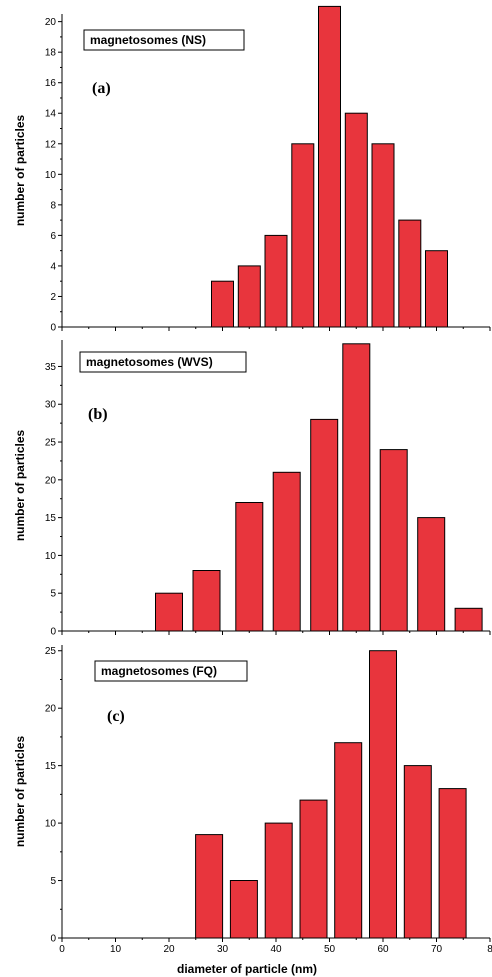 This screenshot has width=492, height=977. What do you see at coordinates (149, 362) in the screenshot?
I see `legend-label: magnetosomes (WVS)` at bounding box center [149, 362].